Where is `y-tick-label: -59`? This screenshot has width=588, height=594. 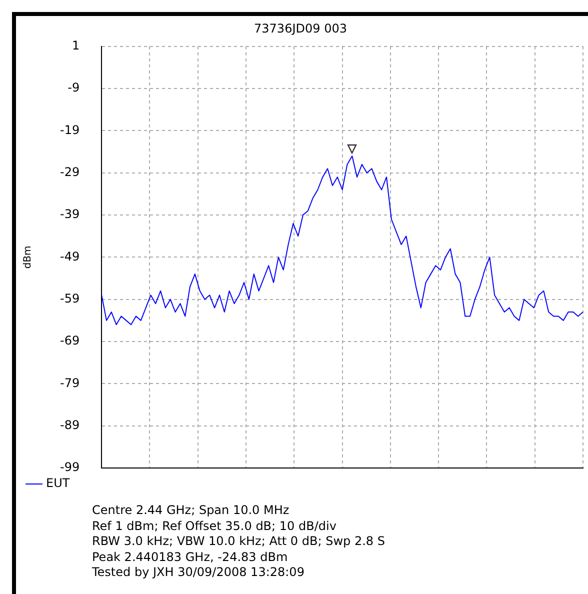
y-tick-label: -59 is located at coordinates (70, 298).